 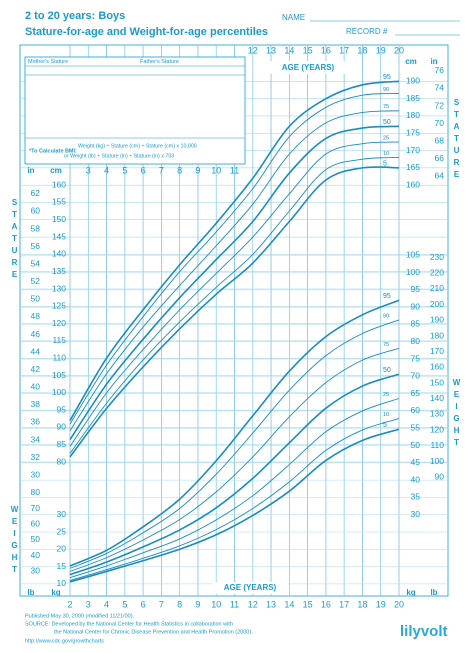 What do you see at coordinates (416, 427) in the screenshot?
I see `y-tick-label: 55` at bounding box center [416, 427].